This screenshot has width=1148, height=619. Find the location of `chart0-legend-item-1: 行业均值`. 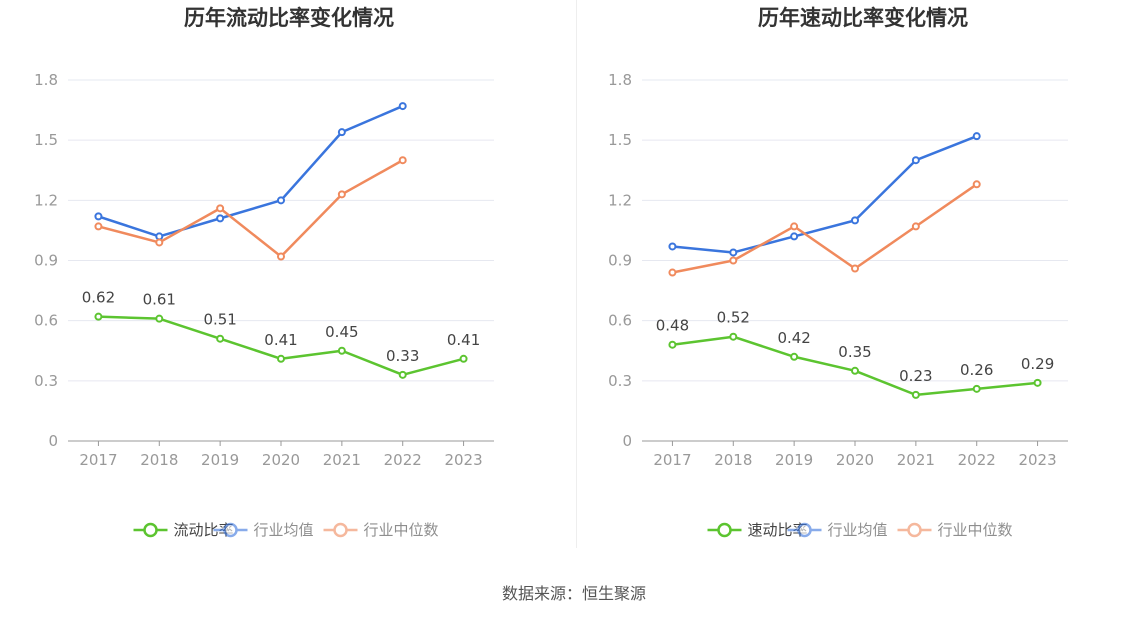

chart0-legend-item-1: 行业均值 is located at coordinates (263, 530).